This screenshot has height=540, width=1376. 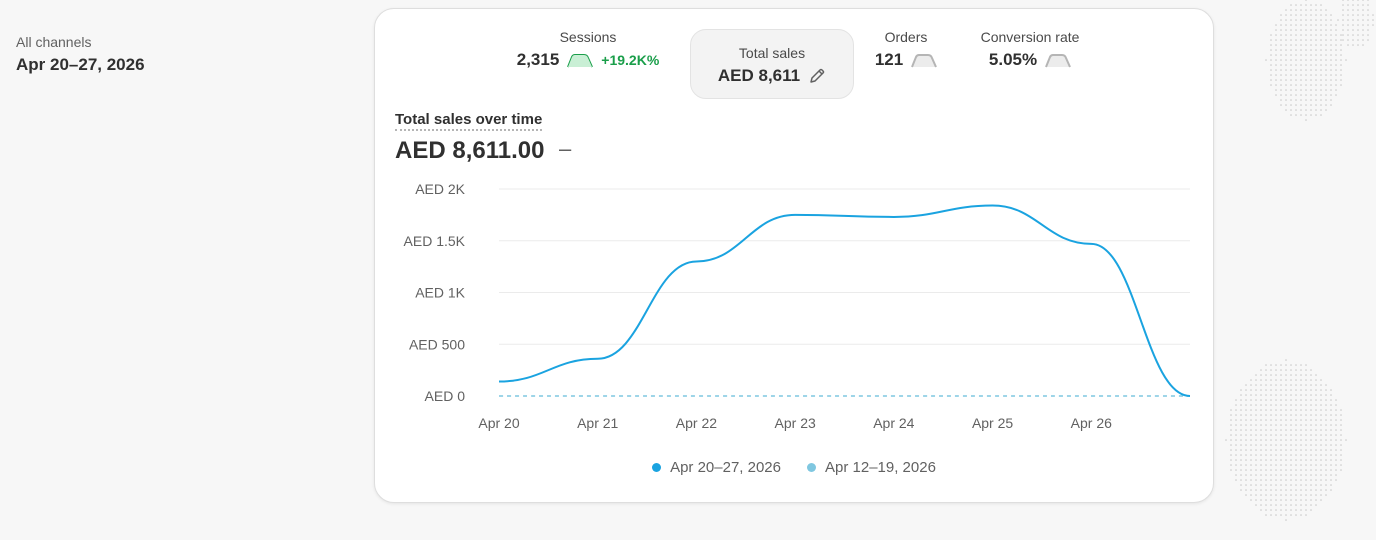 I want to click on legend-item-previous: Apr 12–19, 2026, so click(x=871, y=467).